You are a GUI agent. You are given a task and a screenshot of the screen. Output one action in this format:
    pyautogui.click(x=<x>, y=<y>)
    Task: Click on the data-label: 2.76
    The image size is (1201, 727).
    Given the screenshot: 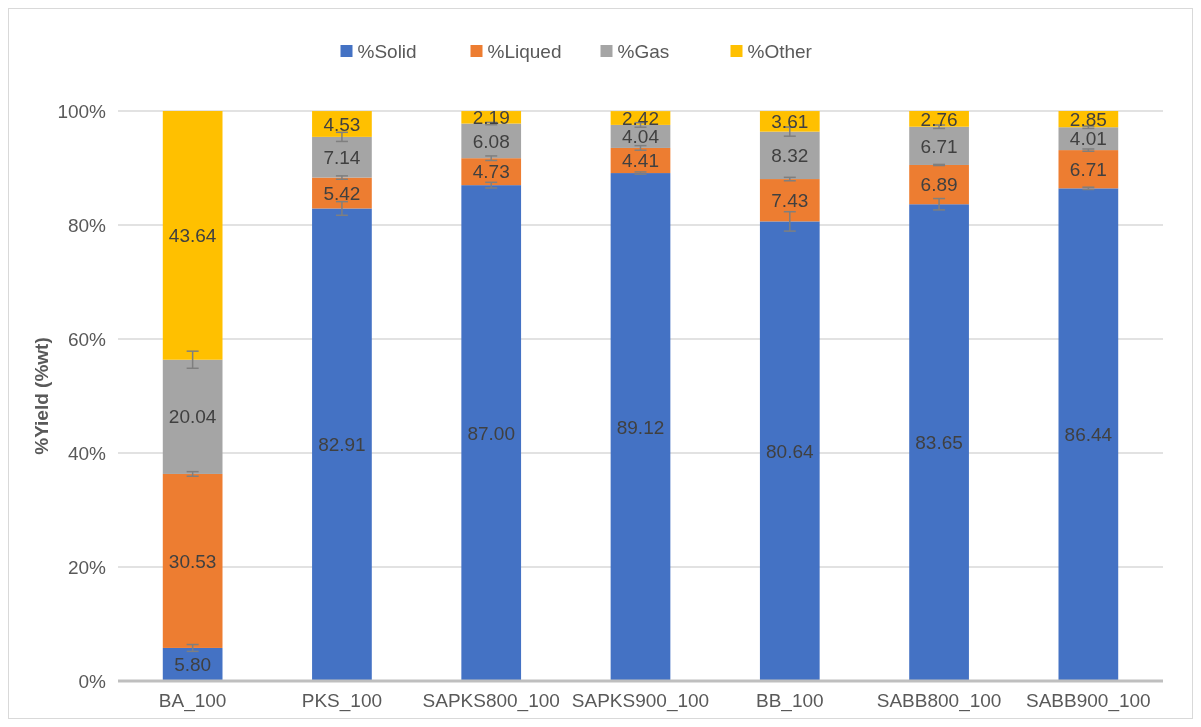 What is the action you would take?
    pyautogui.click(x=939, y=119)
    